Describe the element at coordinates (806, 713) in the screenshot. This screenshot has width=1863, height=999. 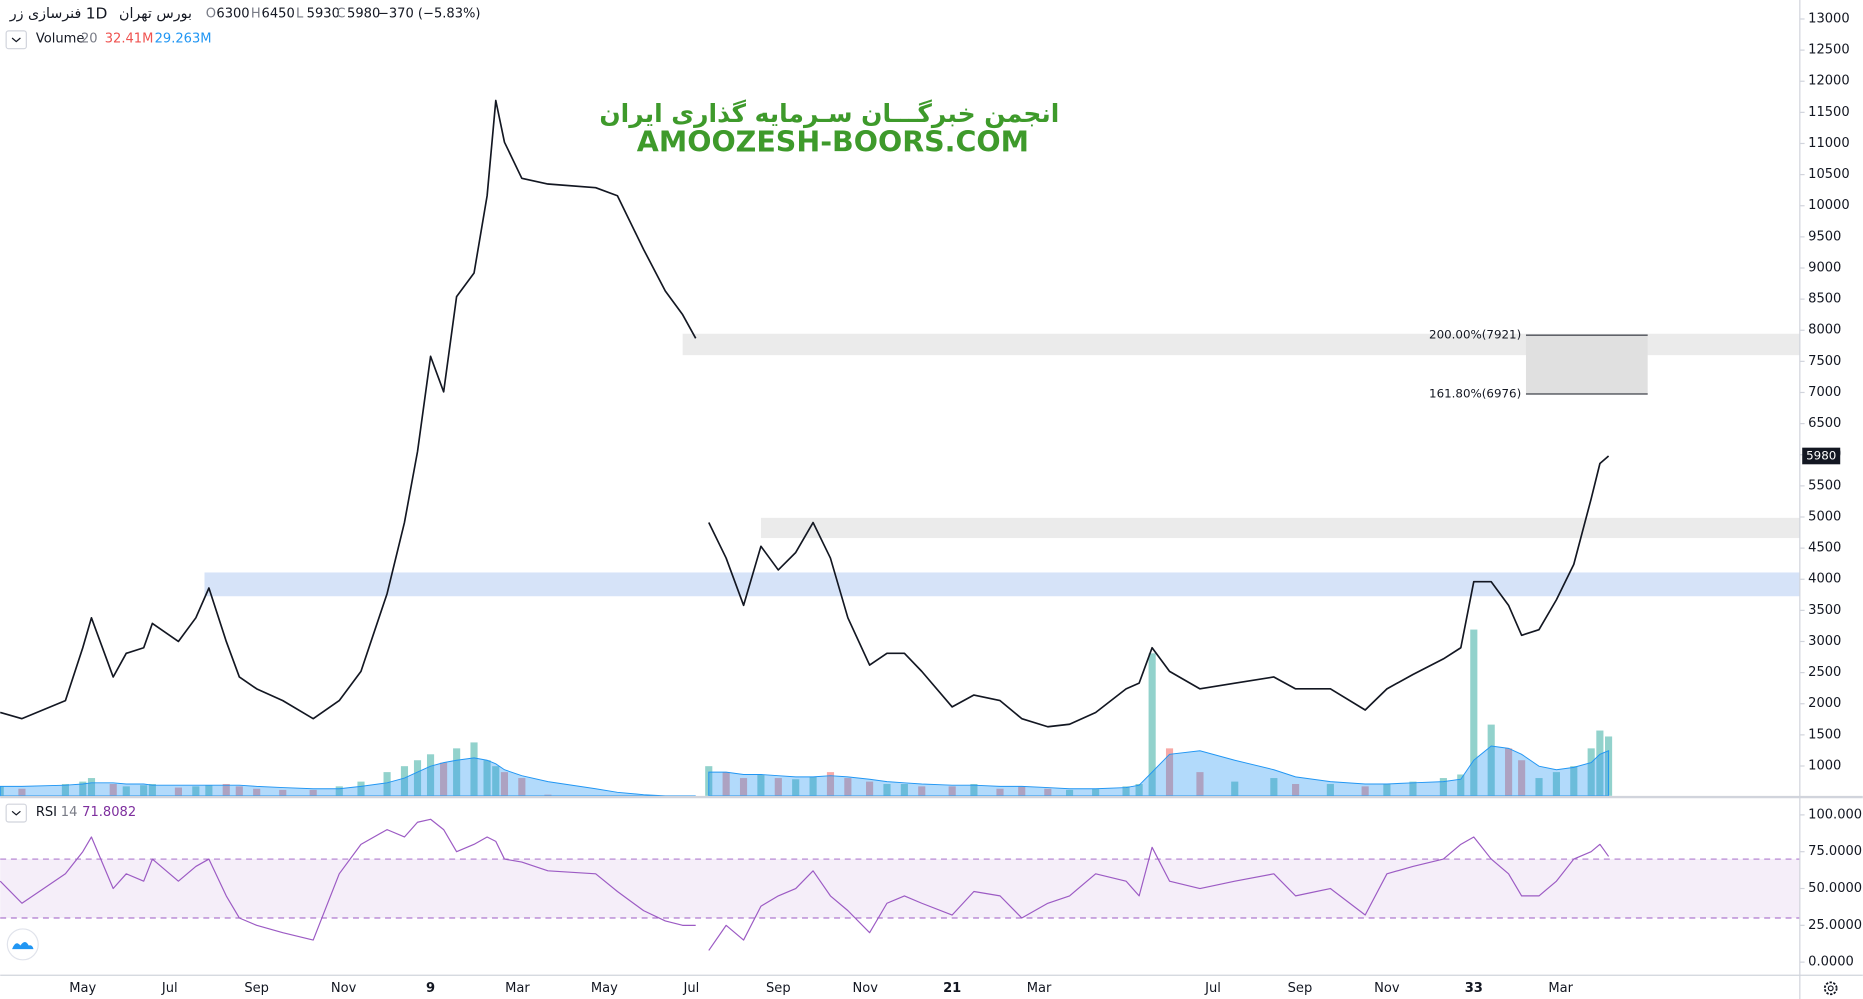
I see `volume-pane` at that location.